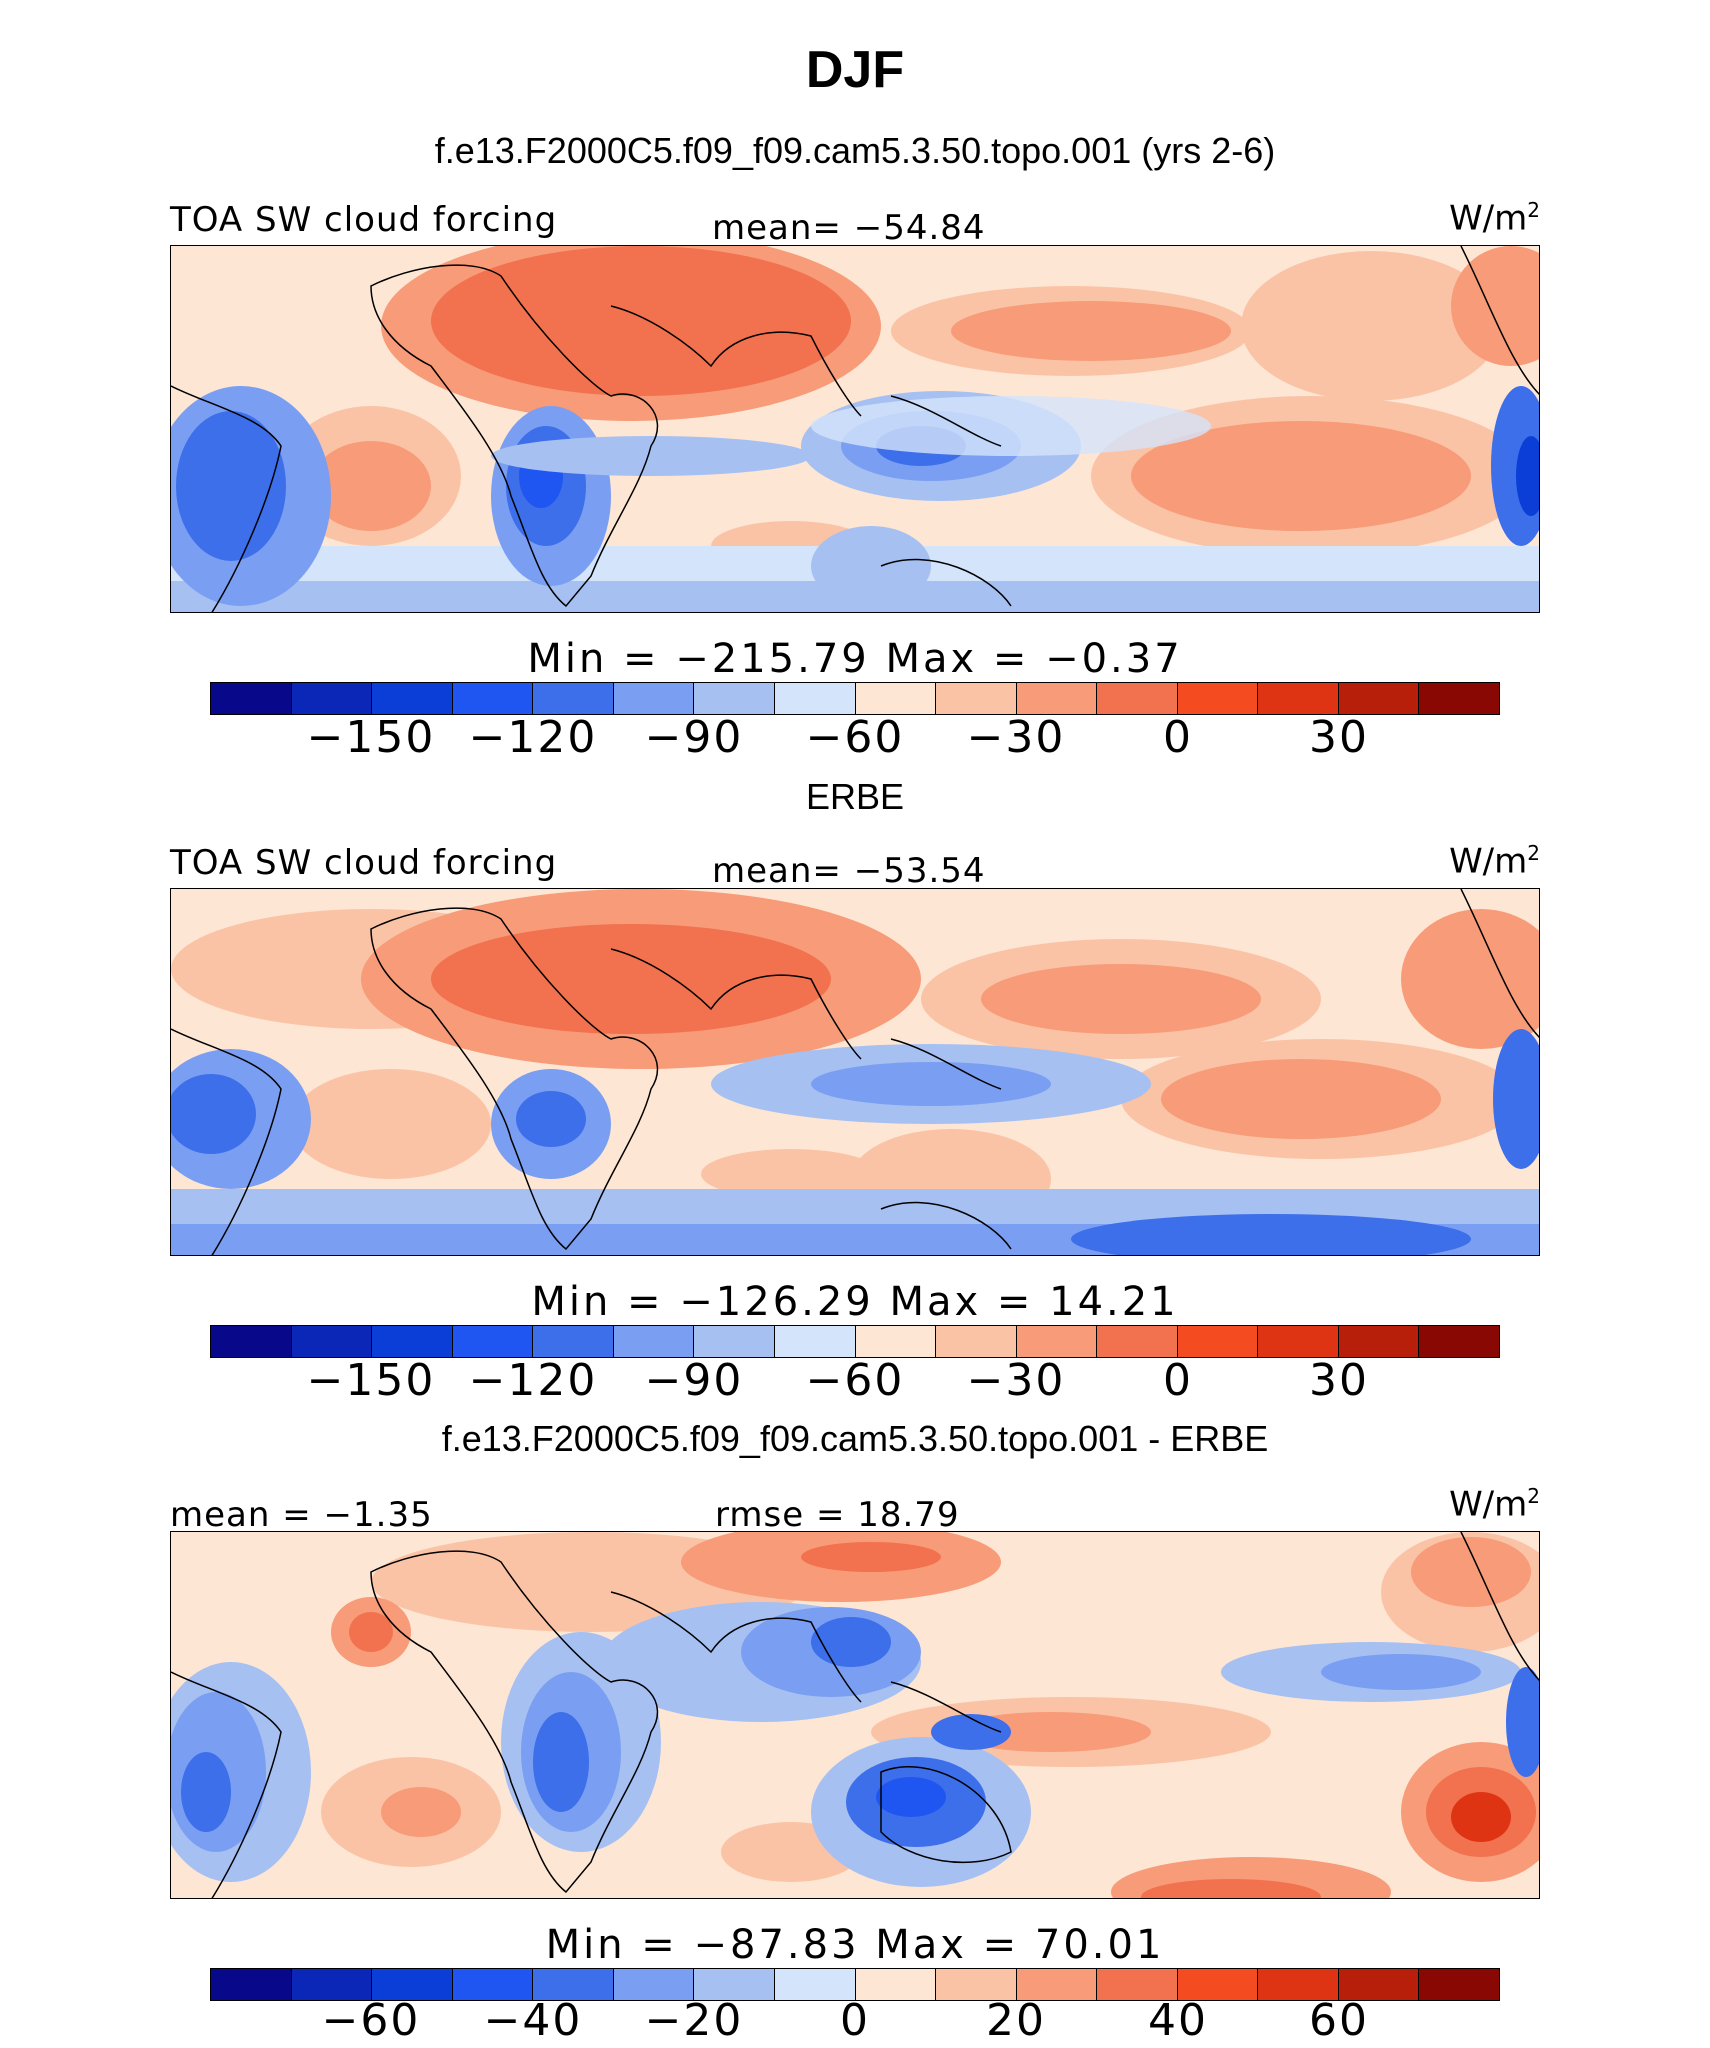  What do you see at coordinates (1016, 1380) in the screenshot?
I see `panel-2-tick: −30` at bounding box center [1016, 1380].